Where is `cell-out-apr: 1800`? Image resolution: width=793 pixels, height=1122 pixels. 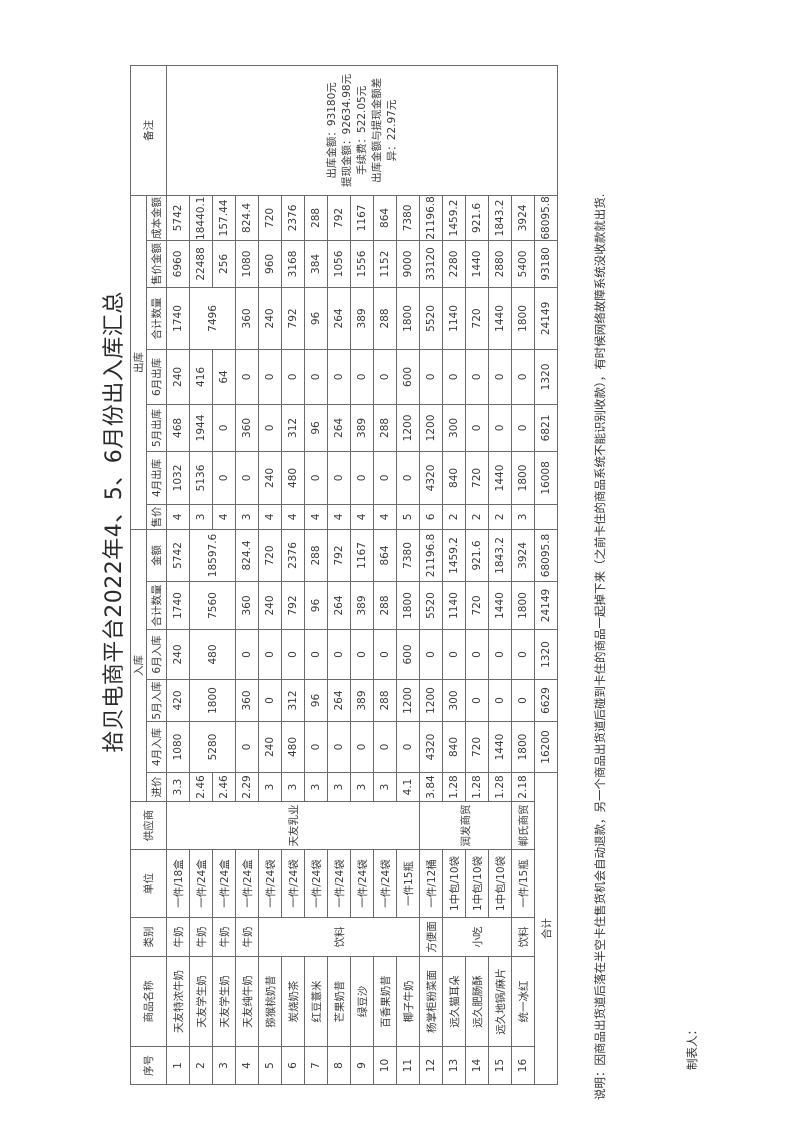
cell-out-apr: 1800 is located at coordinates (523, 478).